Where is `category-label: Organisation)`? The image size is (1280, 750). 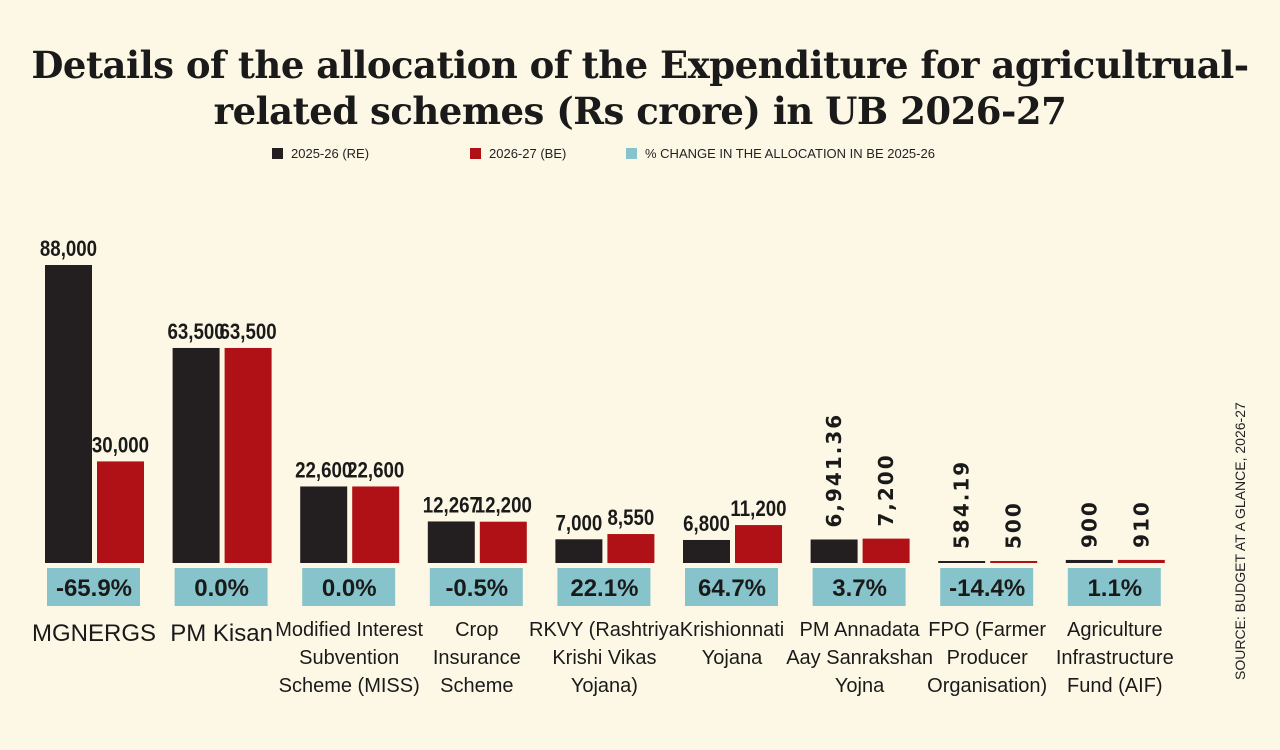 category-label: Organisation) is located at coordinates (987, 686).